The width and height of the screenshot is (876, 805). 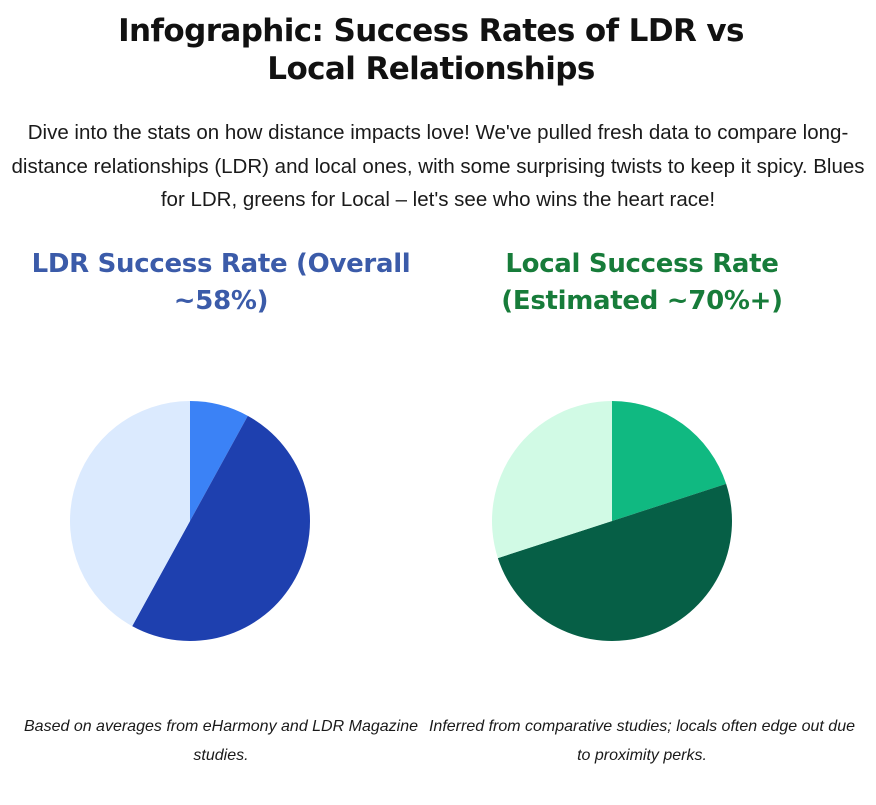 I want to click on local-pie-chart, so click(x=612, y=521).